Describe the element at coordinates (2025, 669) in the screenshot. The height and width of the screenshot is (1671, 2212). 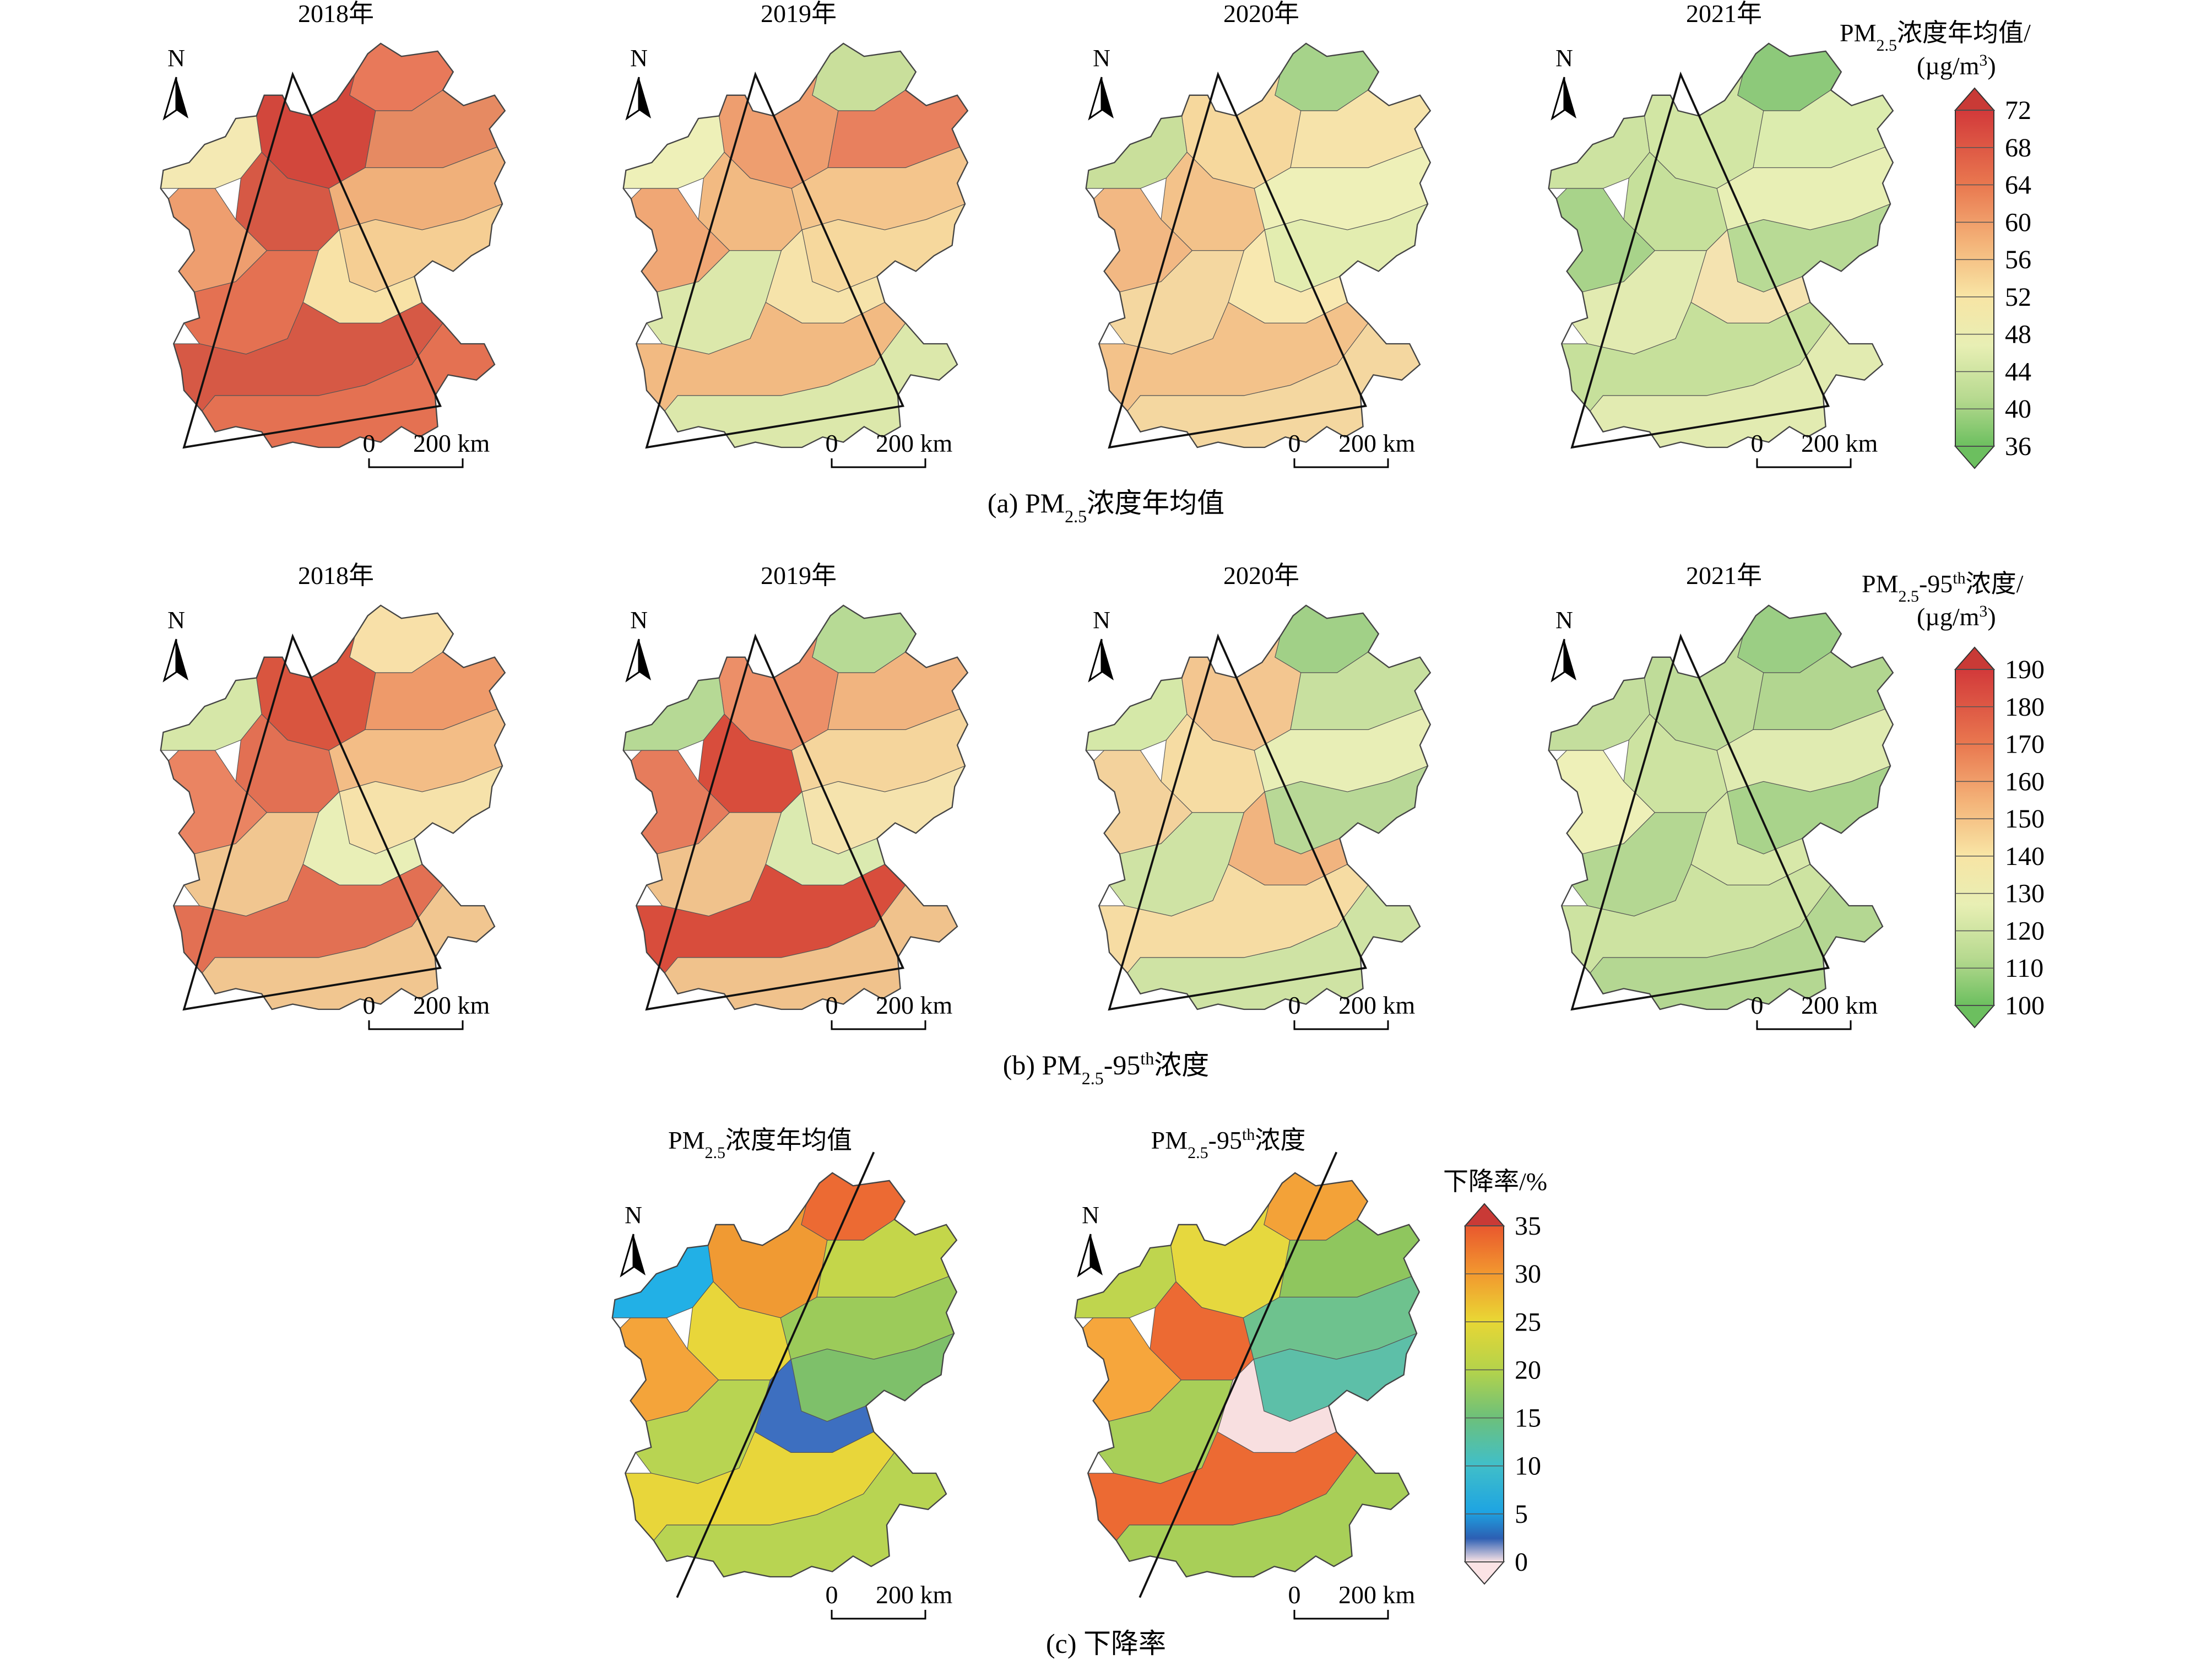
I see `legend-tick: 190` at that location.